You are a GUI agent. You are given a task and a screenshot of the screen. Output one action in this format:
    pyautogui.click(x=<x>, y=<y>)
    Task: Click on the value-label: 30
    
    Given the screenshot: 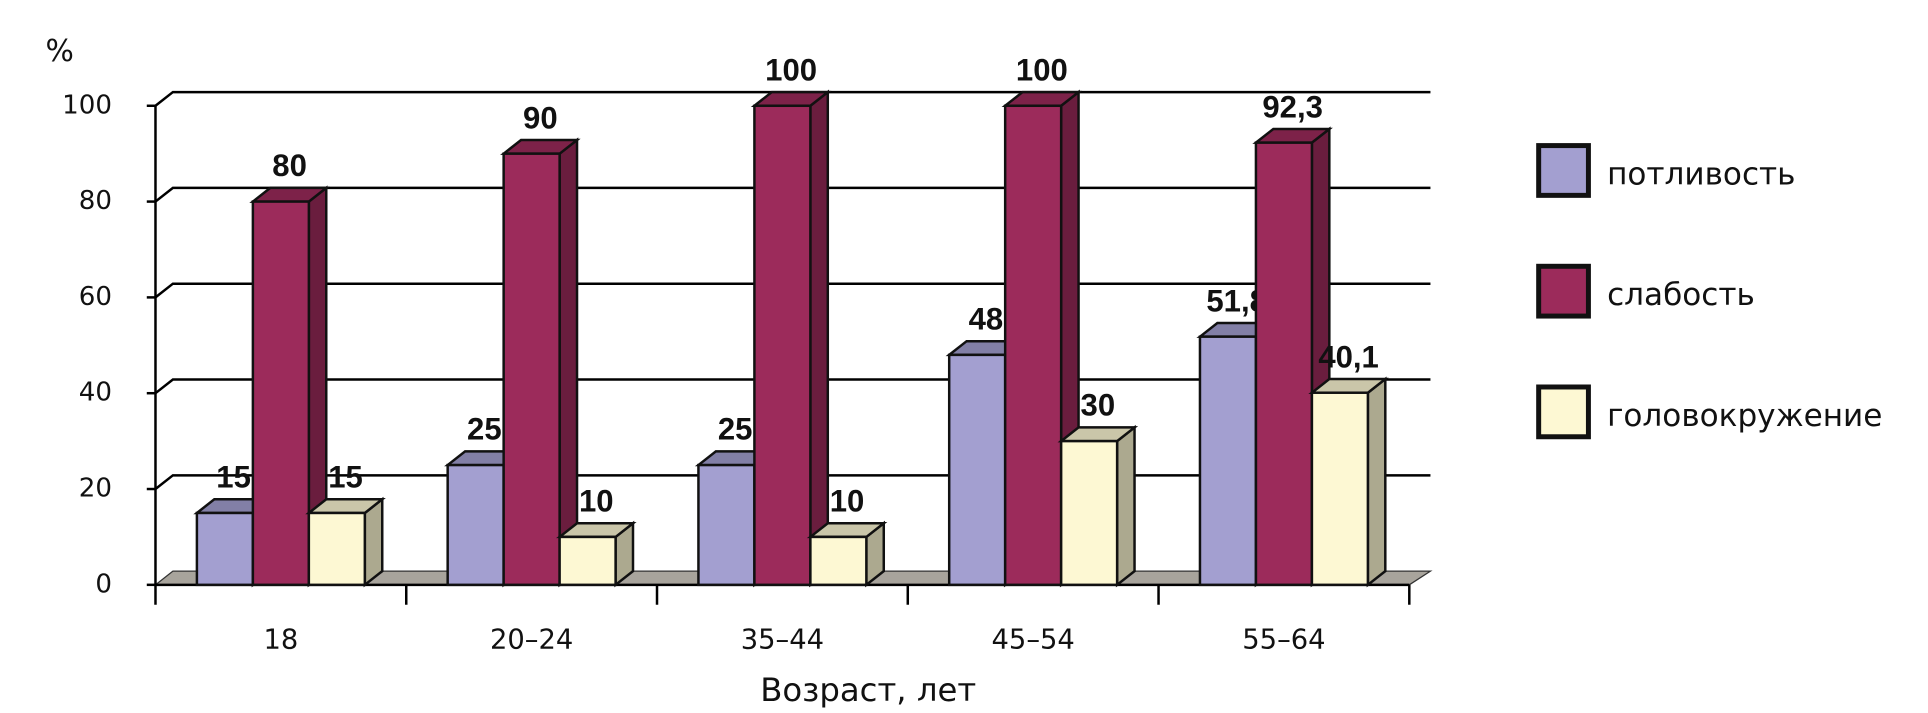 What is the action you would take?
    pyautogui.click(x=1098, y=405)
    